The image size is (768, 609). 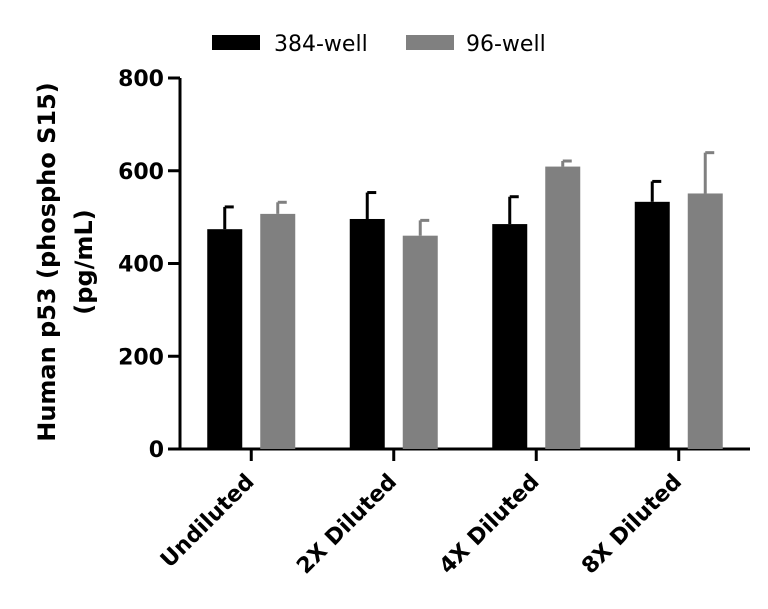 What do you see at coordinates (490, 525) in the screenshot?
I see `x-category-label: 4X Diluted` at bounding box center [490, 525].